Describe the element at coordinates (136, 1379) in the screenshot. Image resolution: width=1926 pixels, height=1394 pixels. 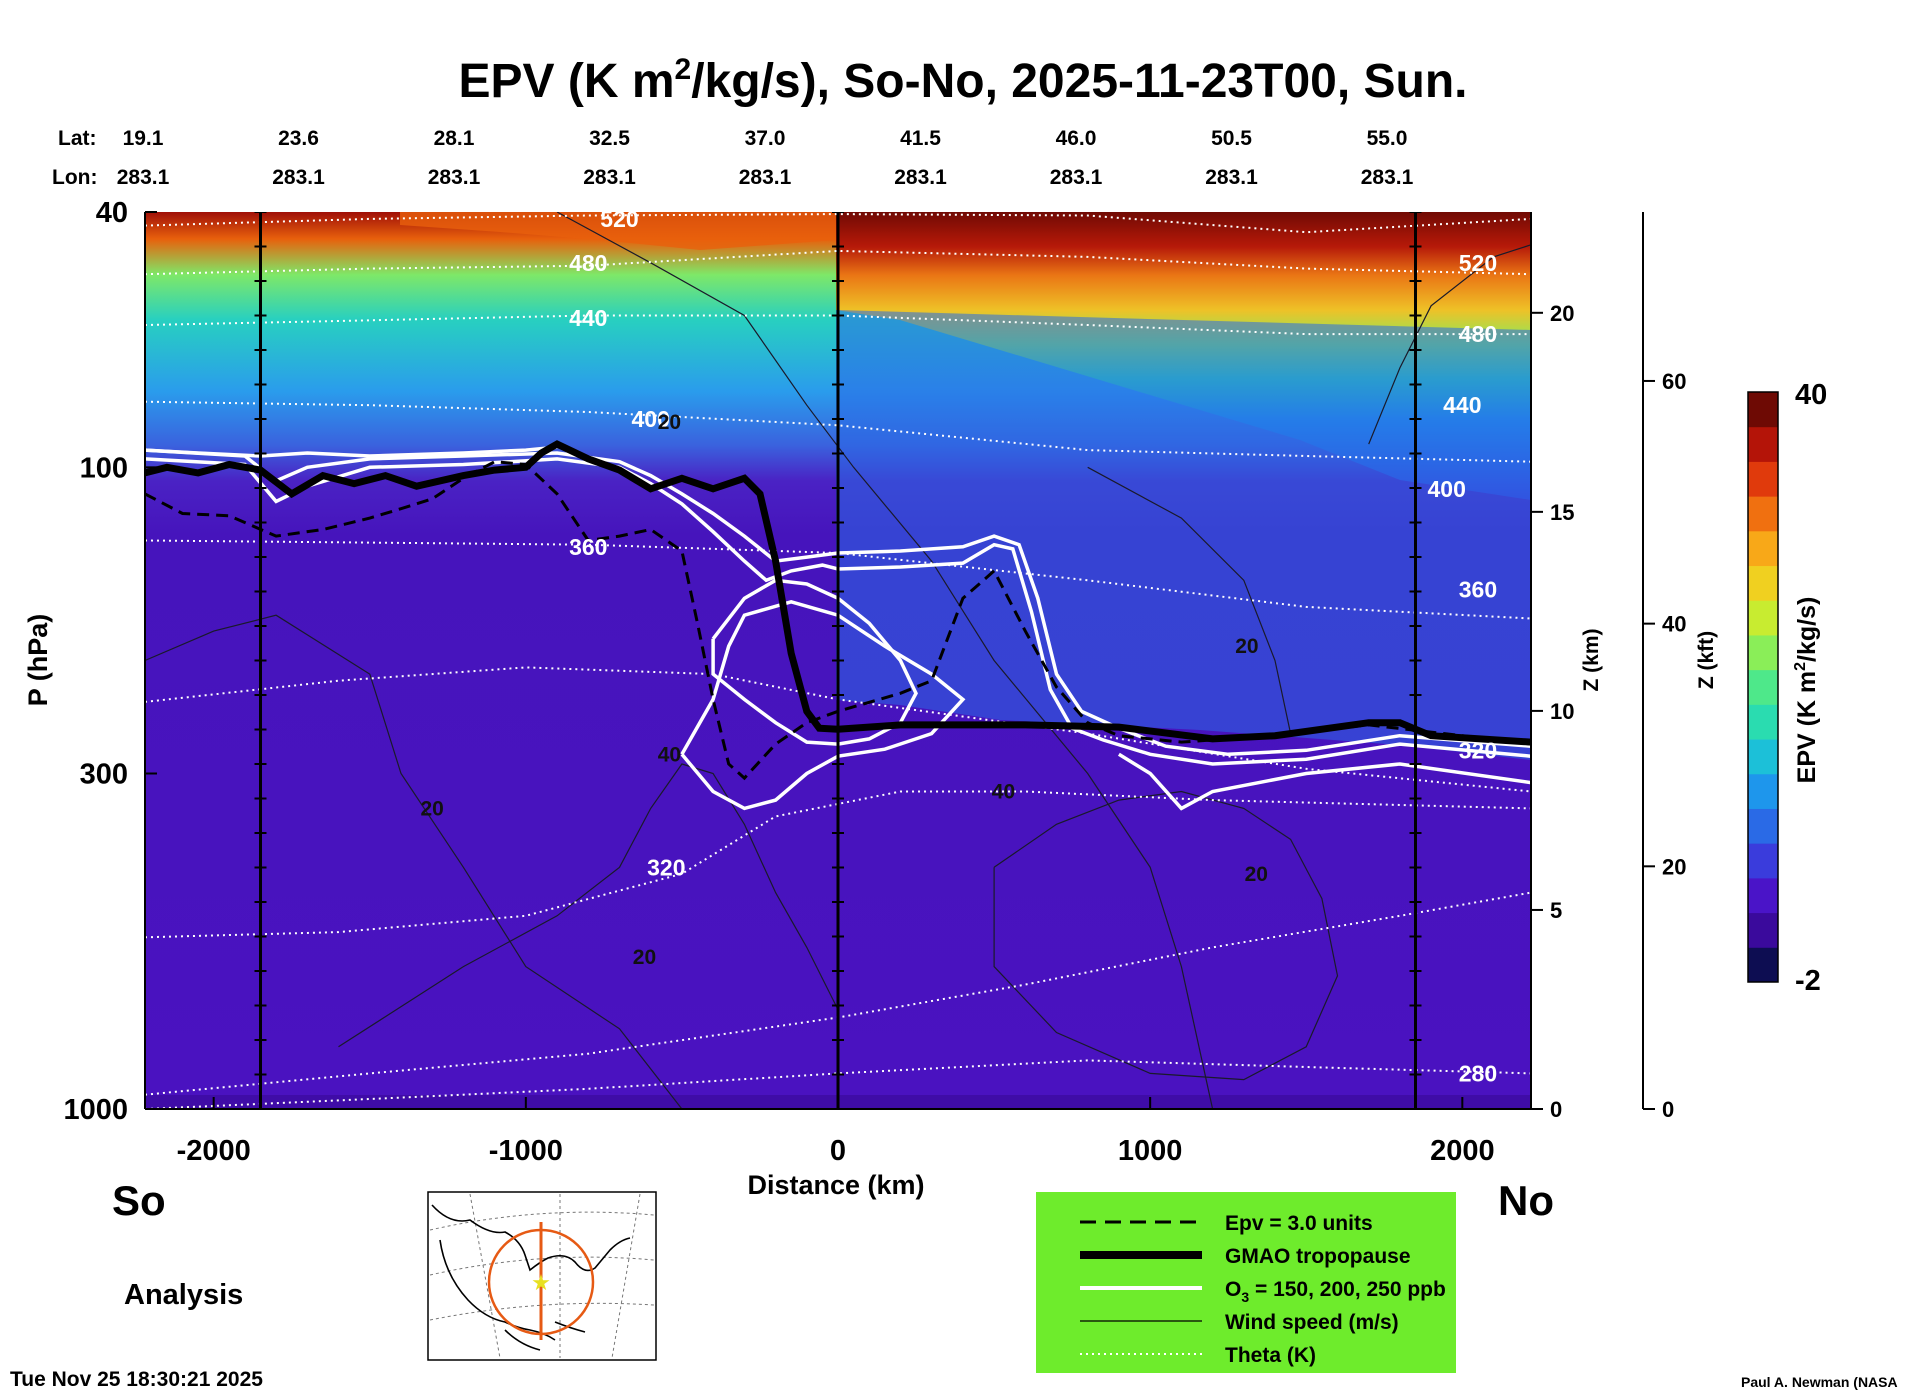
I see `timestamp: Tue Nov 25 18:30:21 2025` at that location.